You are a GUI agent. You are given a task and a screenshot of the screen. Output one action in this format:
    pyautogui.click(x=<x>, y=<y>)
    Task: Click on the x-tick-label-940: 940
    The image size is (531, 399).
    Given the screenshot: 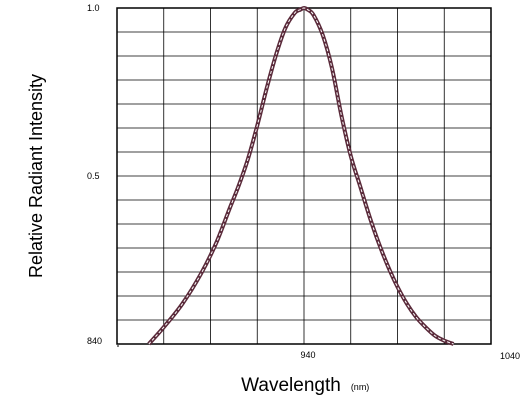 What is the action you would take?
    pyautogui.click(x=307, y=355)
    